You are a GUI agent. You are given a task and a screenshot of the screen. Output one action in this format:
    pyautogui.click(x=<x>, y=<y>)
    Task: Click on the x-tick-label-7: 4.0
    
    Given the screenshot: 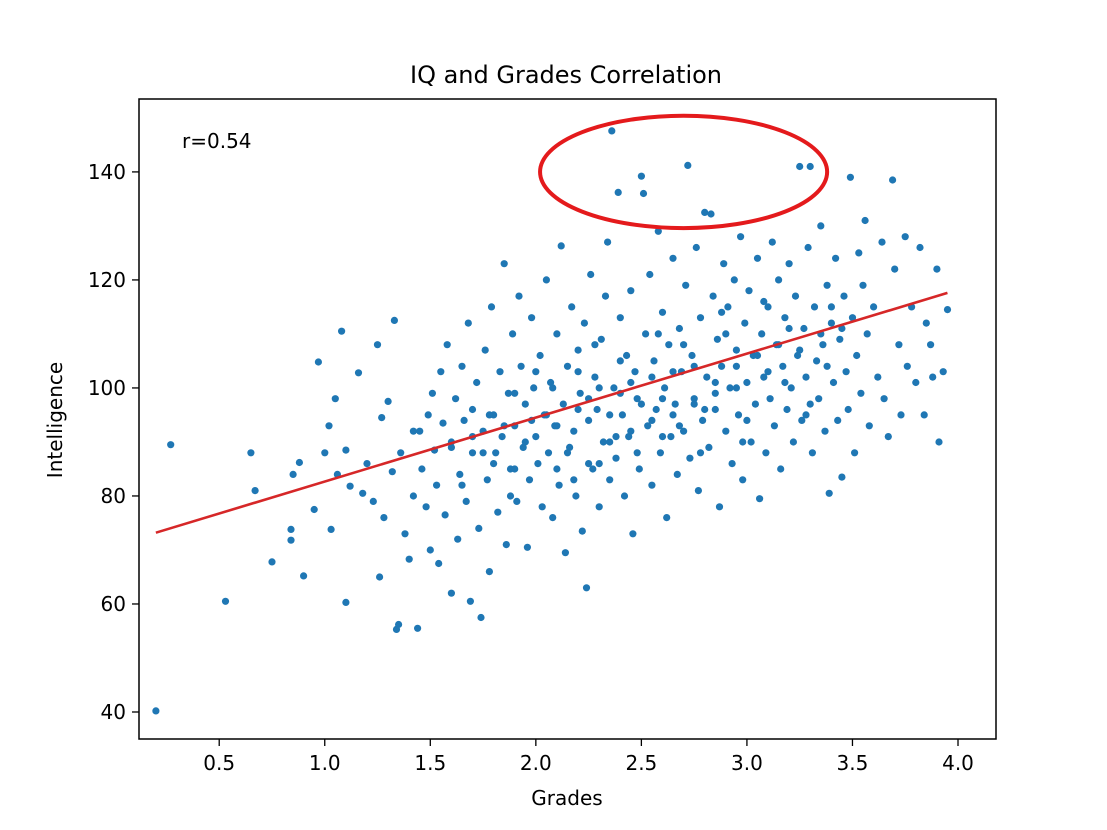 What is the action you would take?
    pyautogui.click(x=958, y=763)
    